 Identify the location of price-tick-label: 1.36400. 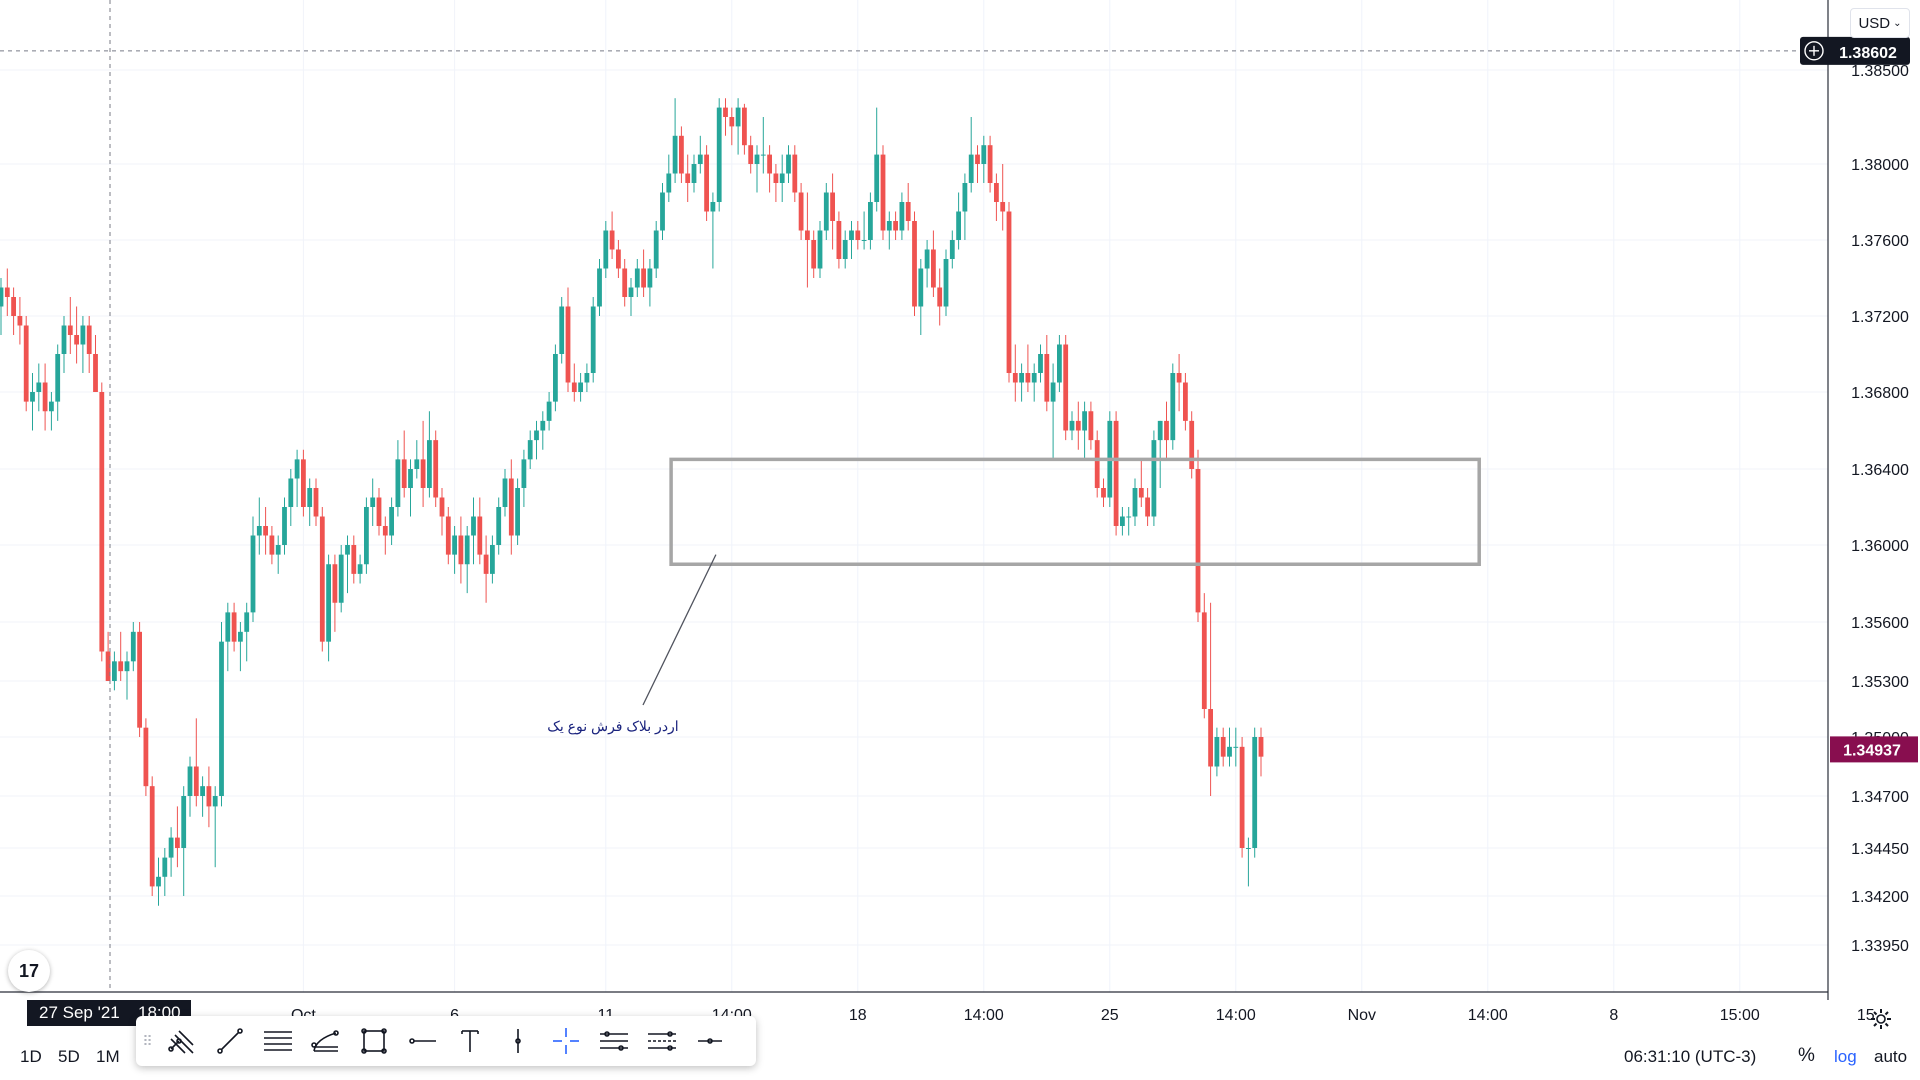
(1880, 470).